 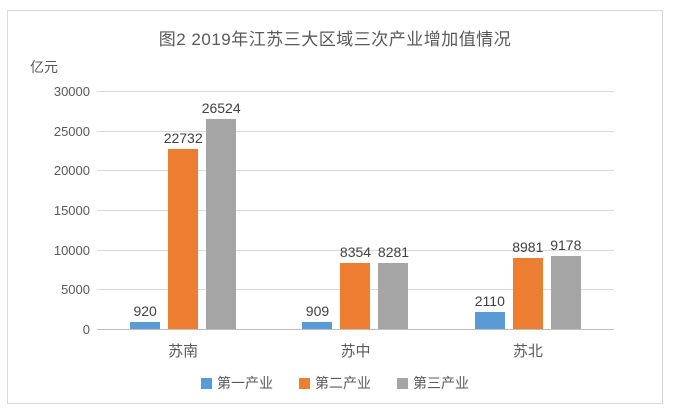 What do you see at coordinates (441, 383) in the screenshot?
I see `legend-label: 第三产业` at bounding box center [441, 383].